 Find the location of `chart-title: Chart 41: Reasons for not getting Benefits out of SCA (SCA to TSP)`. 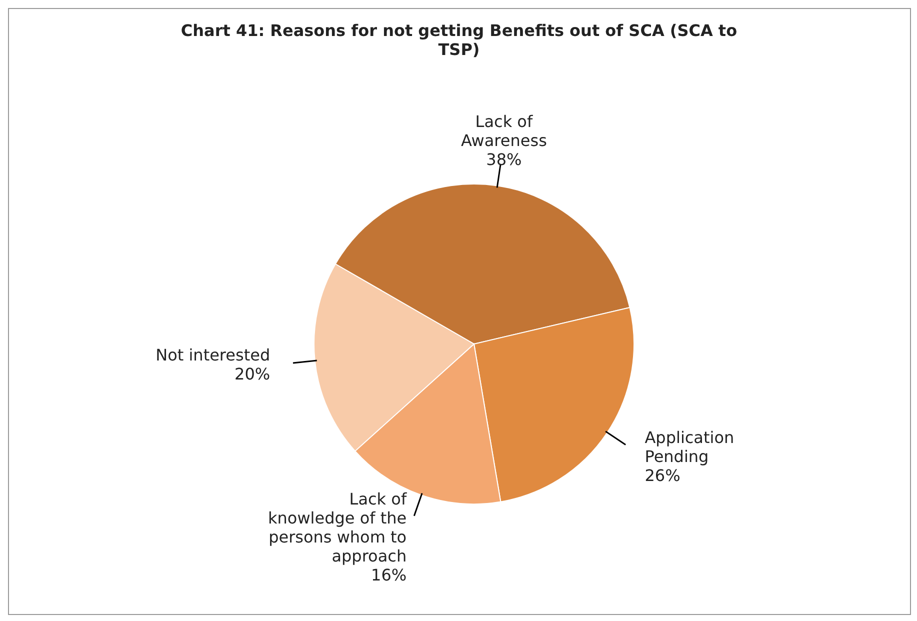

chart-title: Chart 41: Reasons for not getting Benefits out of SCA (SCA to TSP) is located at coordinates (459, 40).